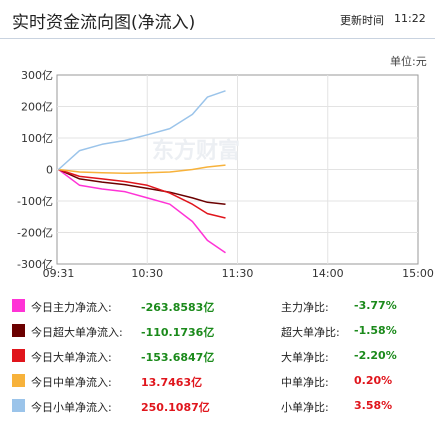 This screenshot has height=424, width=435. What do you see at coordinates (18, 380) in the screenshot?
I see `legend-swatch-medium` at bounding box center [18, 380].